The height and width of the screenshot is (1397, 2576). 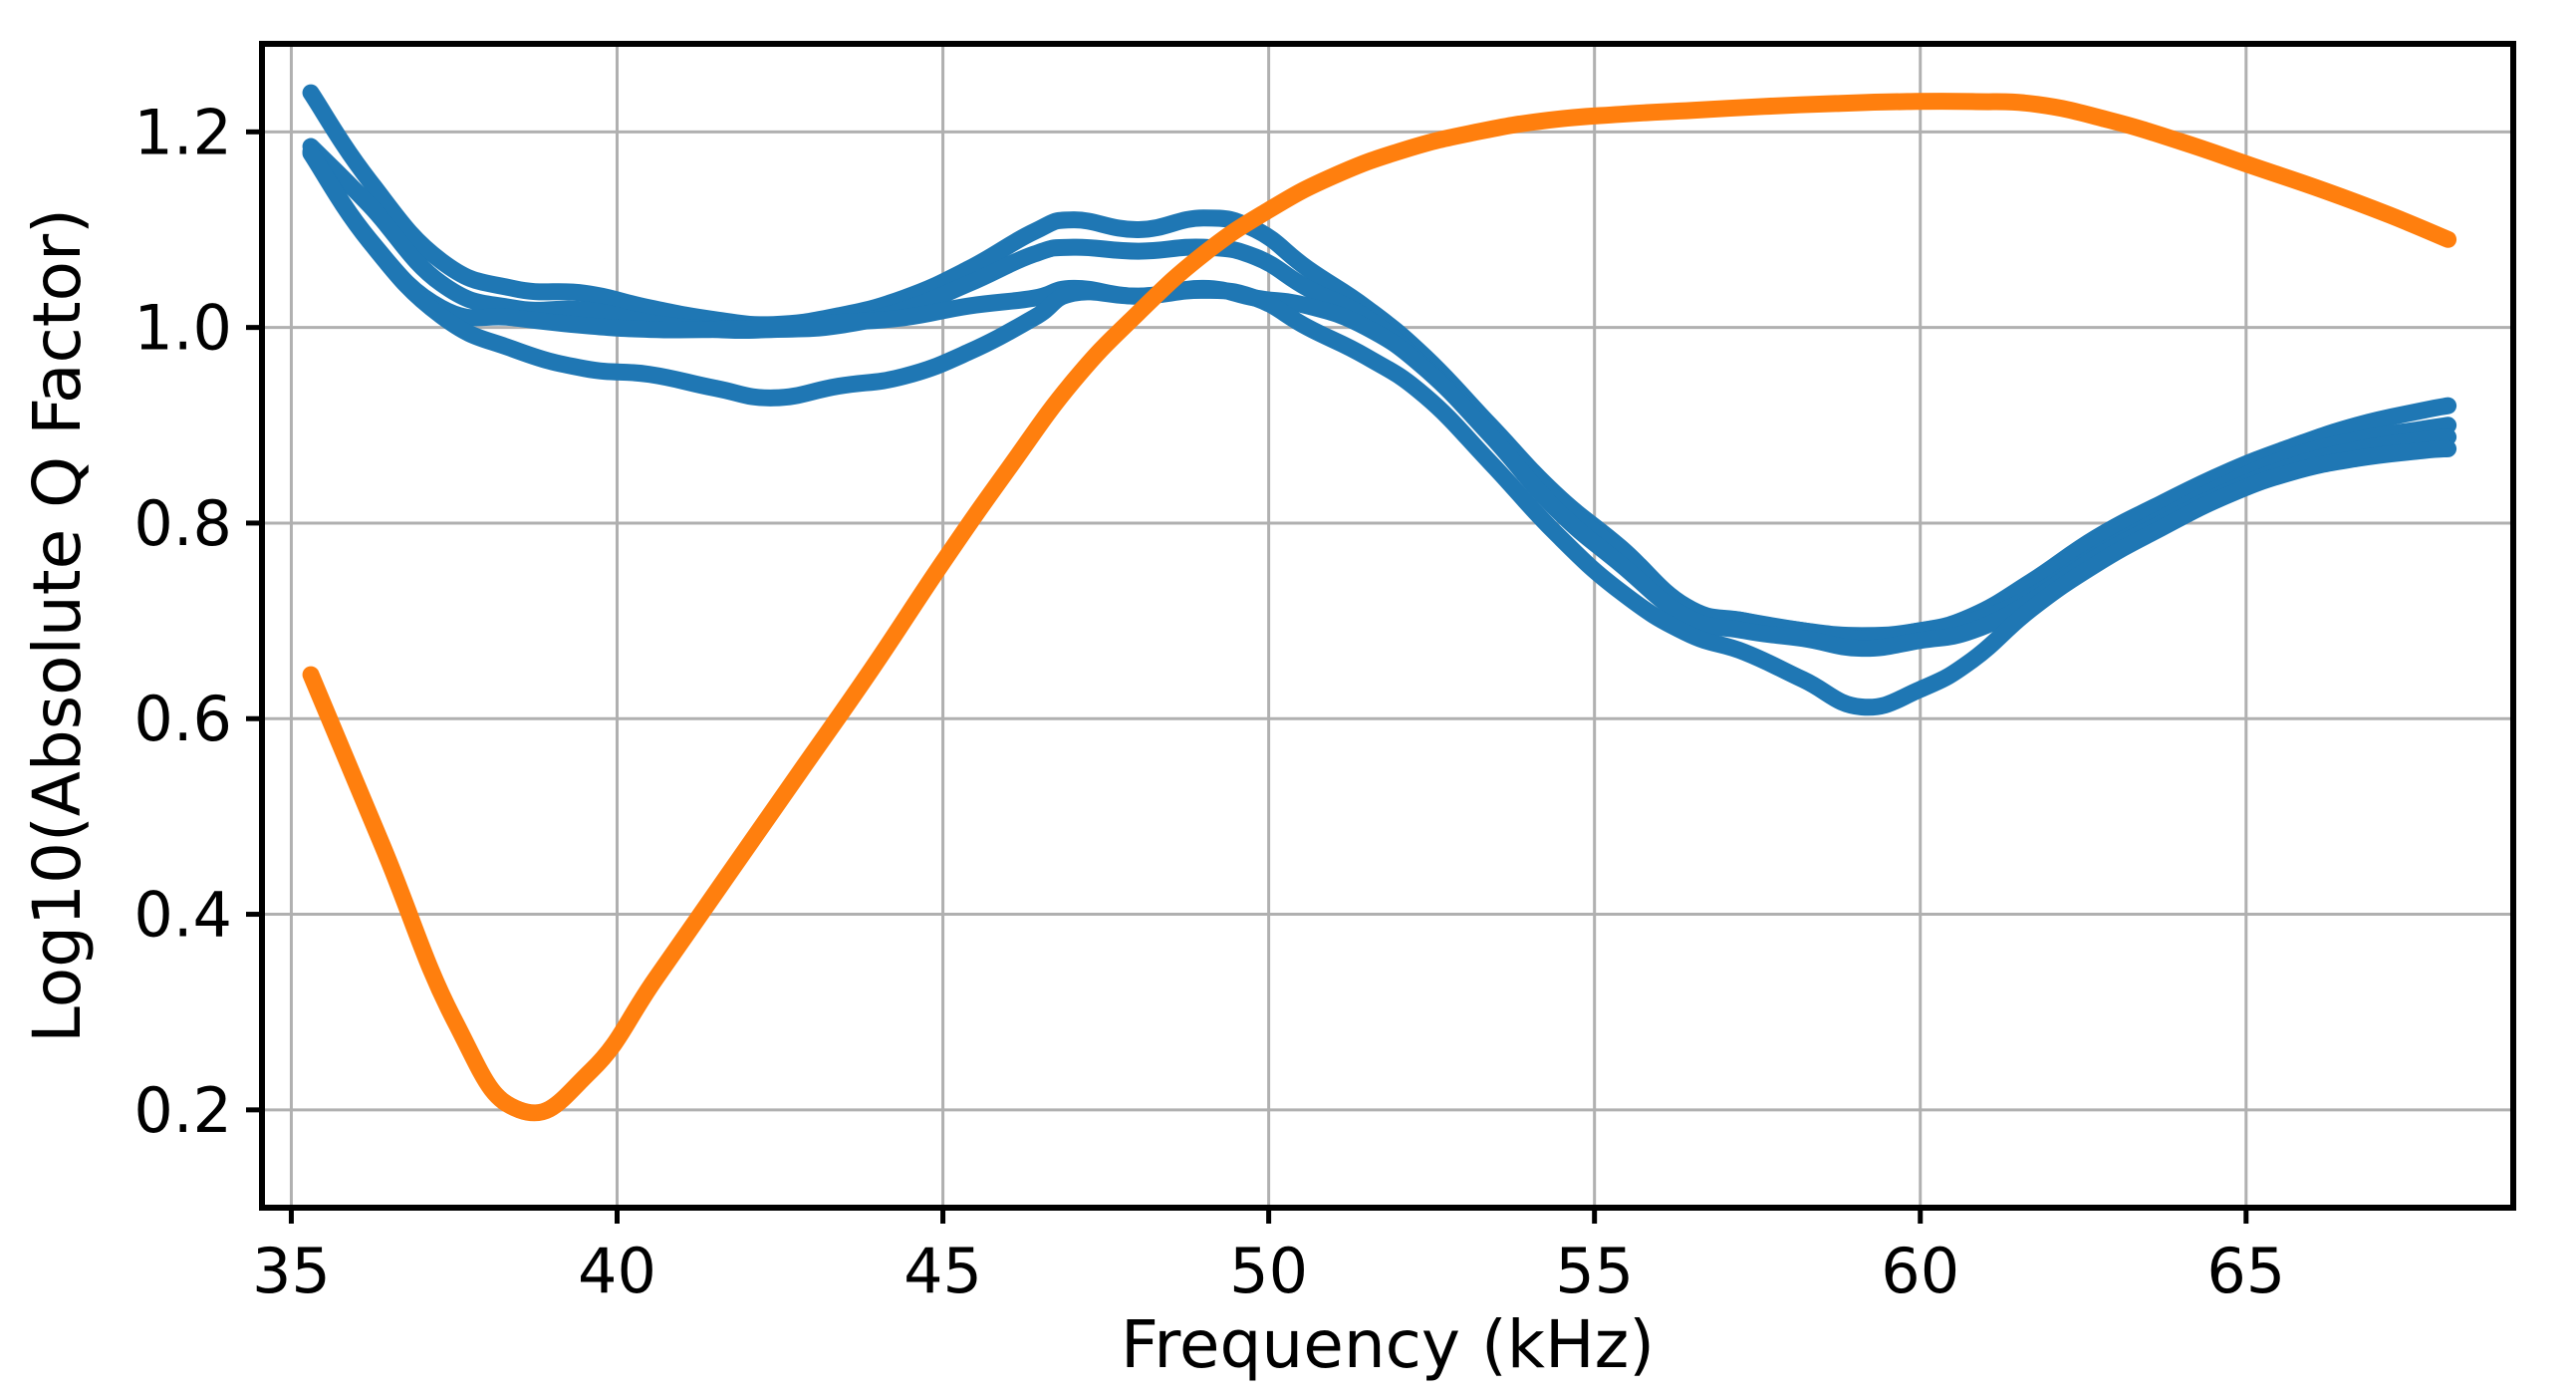 I want to click on x-tick-label-40: 40, so click(x=617, y=1271).